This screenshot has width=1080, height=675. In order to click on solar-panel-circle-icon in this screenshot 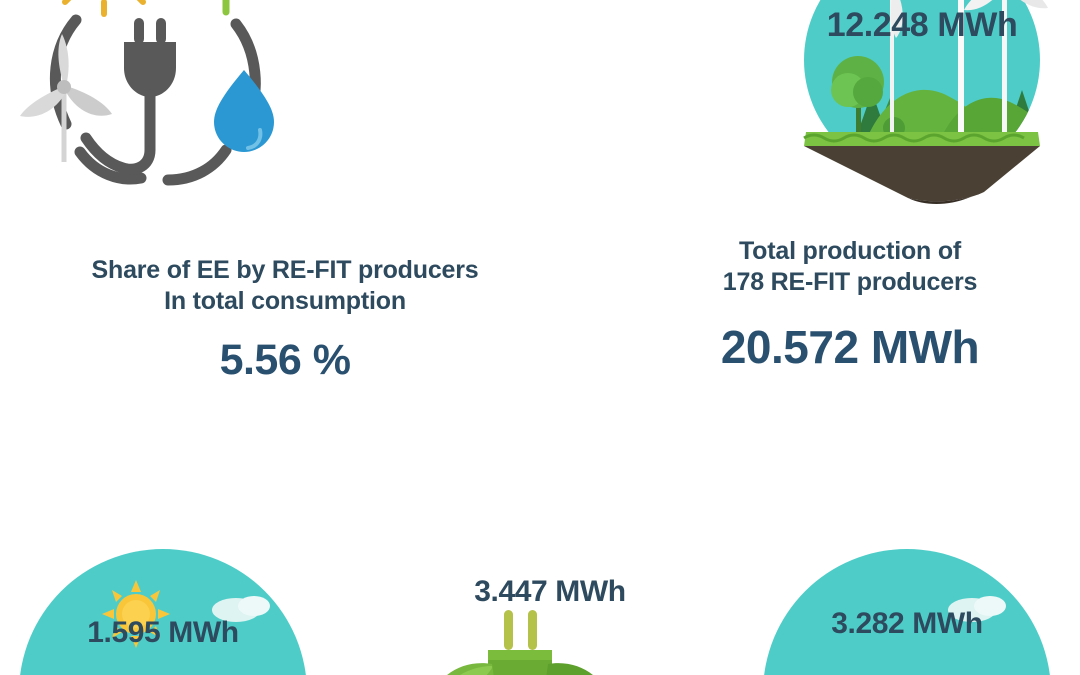, I will do `click(163, 611)`.